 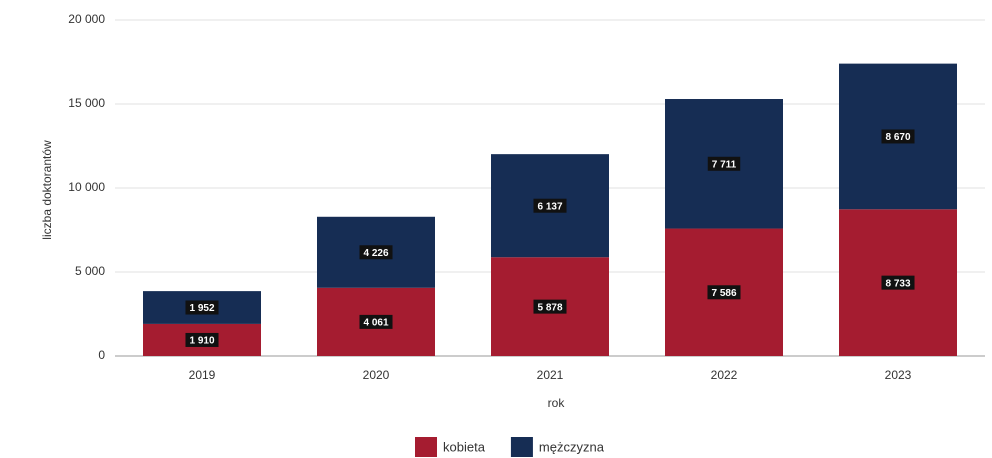 I want to click on x-axis-label: rok, so click(x=557, y=403).